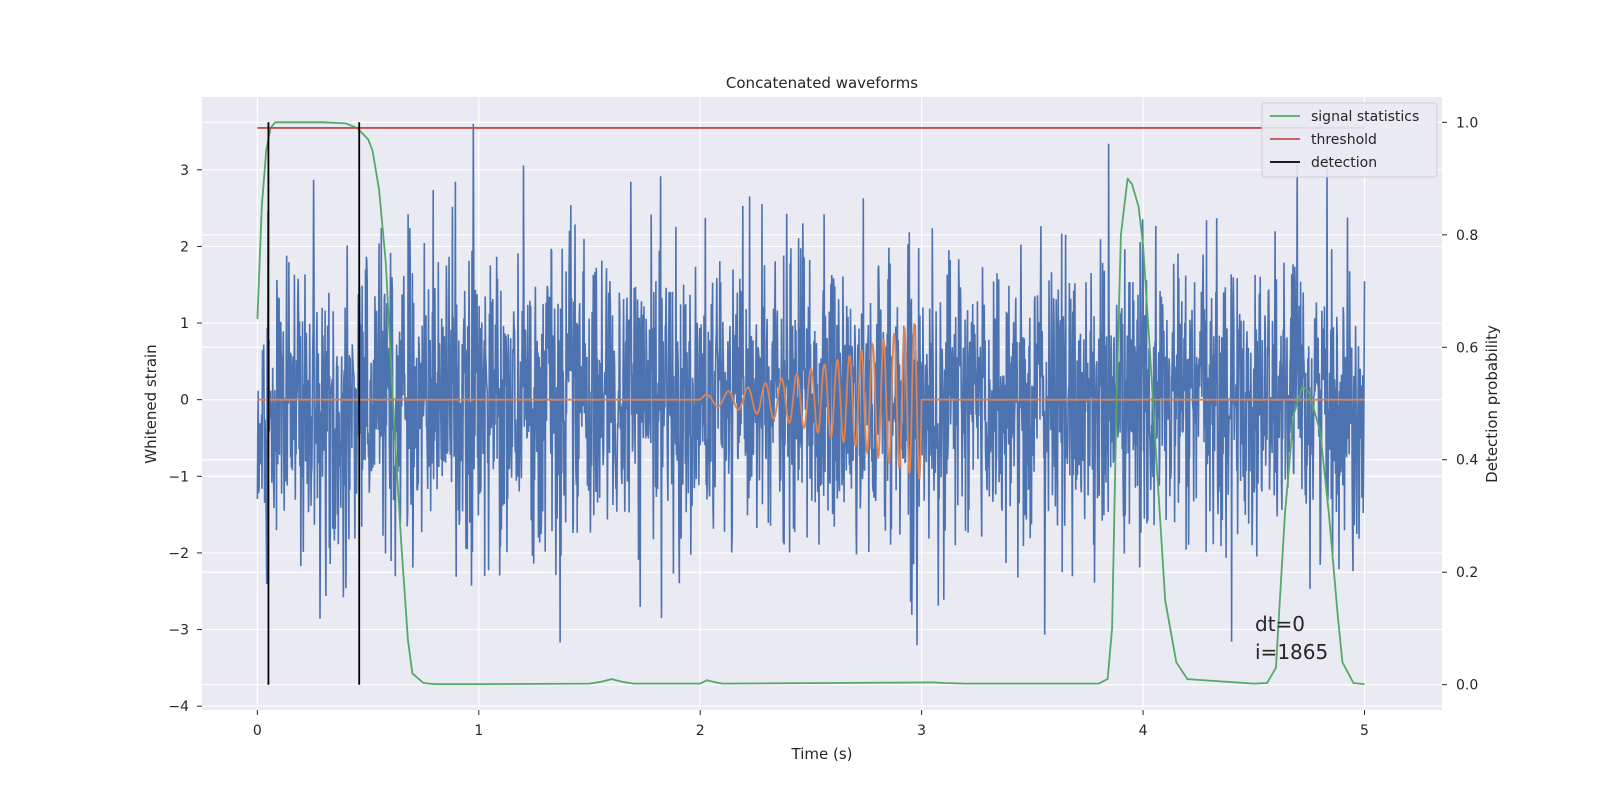 The height and width of the screenshot is (800, 1600). I want to click on x-tick-label: 4, so click(1143, 731).